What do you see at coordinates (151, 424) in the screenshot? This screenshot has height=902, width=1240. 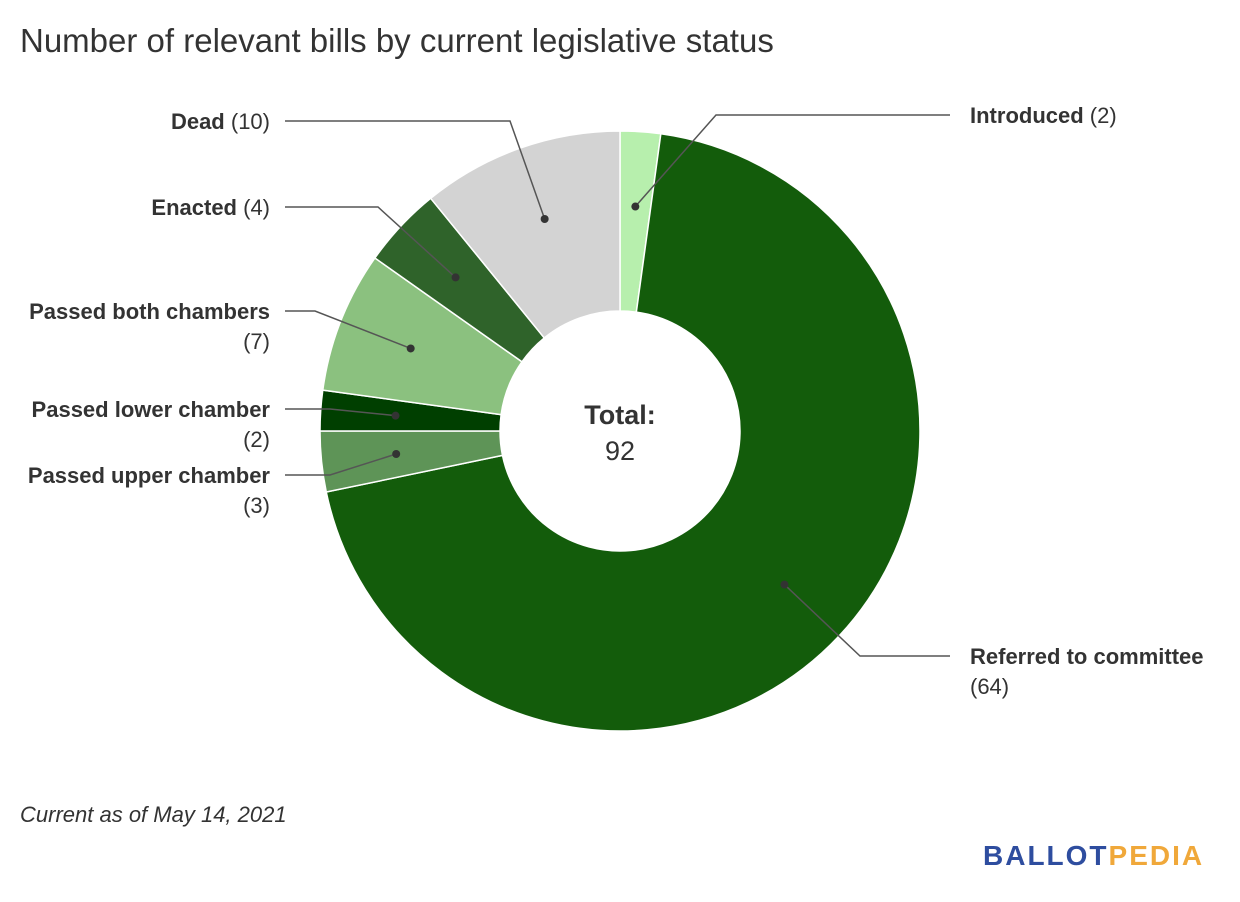 I see `slice-label: Passed lower chamber (2)` at bounding box center [151, 424].